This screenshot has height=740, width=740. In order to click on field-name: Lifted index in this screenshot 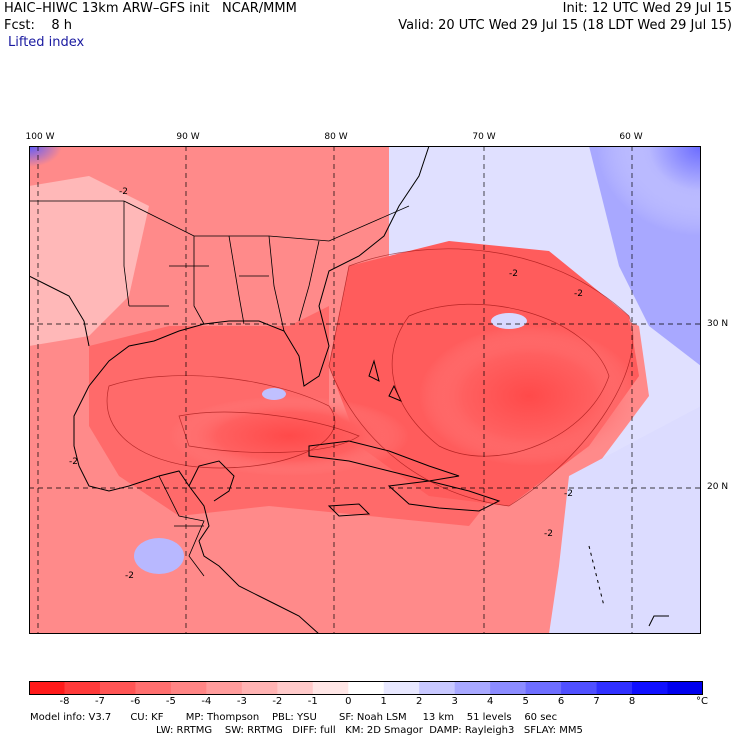, I will do `click(46, 42)`.